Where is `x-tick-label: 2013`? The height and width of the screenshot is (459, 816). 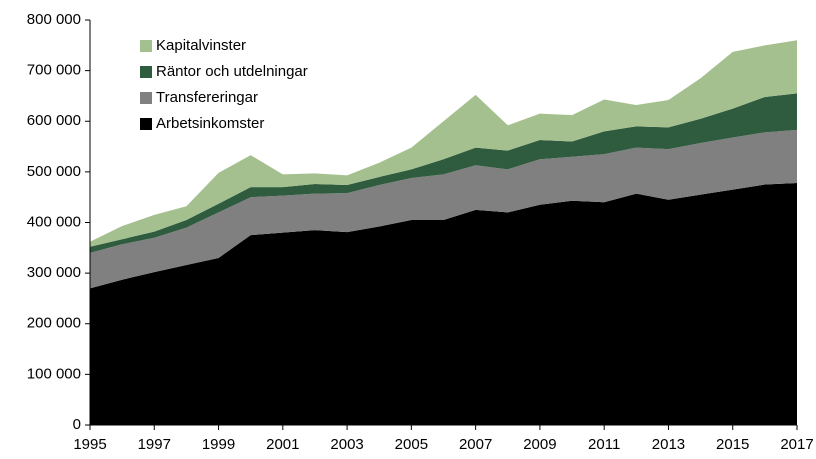
x-tick-label: 2013 is located at coordinates (668, 444).